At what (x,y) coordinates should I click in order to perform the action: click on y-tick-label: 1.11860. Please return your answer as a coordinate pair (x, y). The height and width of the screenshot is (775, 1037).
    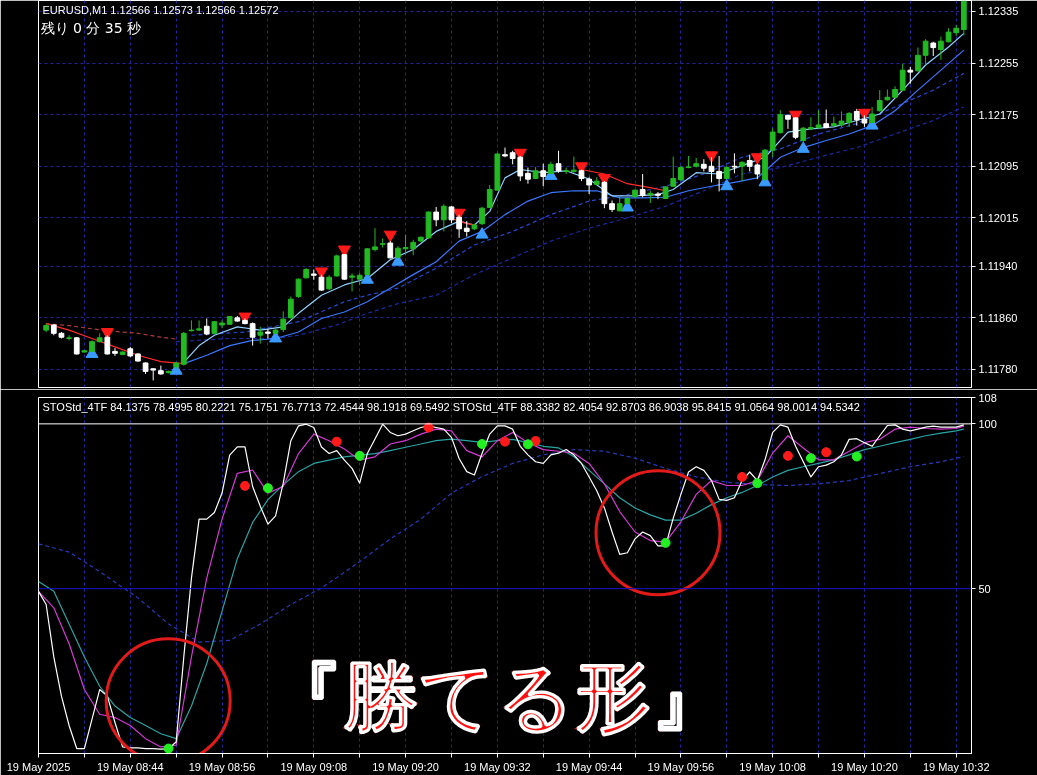
    Looking at the image, I should click on (998, 317).